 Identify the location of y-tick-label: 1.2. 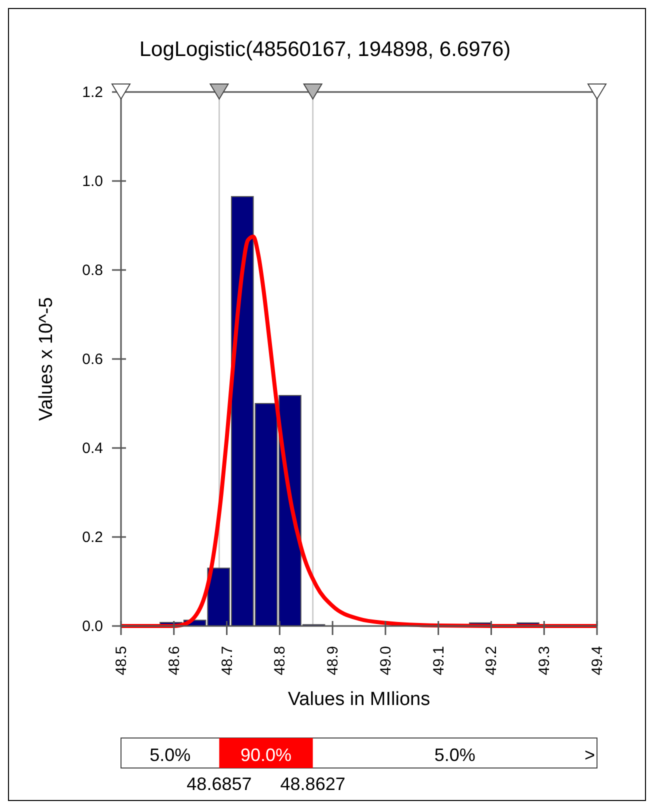
(92, 92).